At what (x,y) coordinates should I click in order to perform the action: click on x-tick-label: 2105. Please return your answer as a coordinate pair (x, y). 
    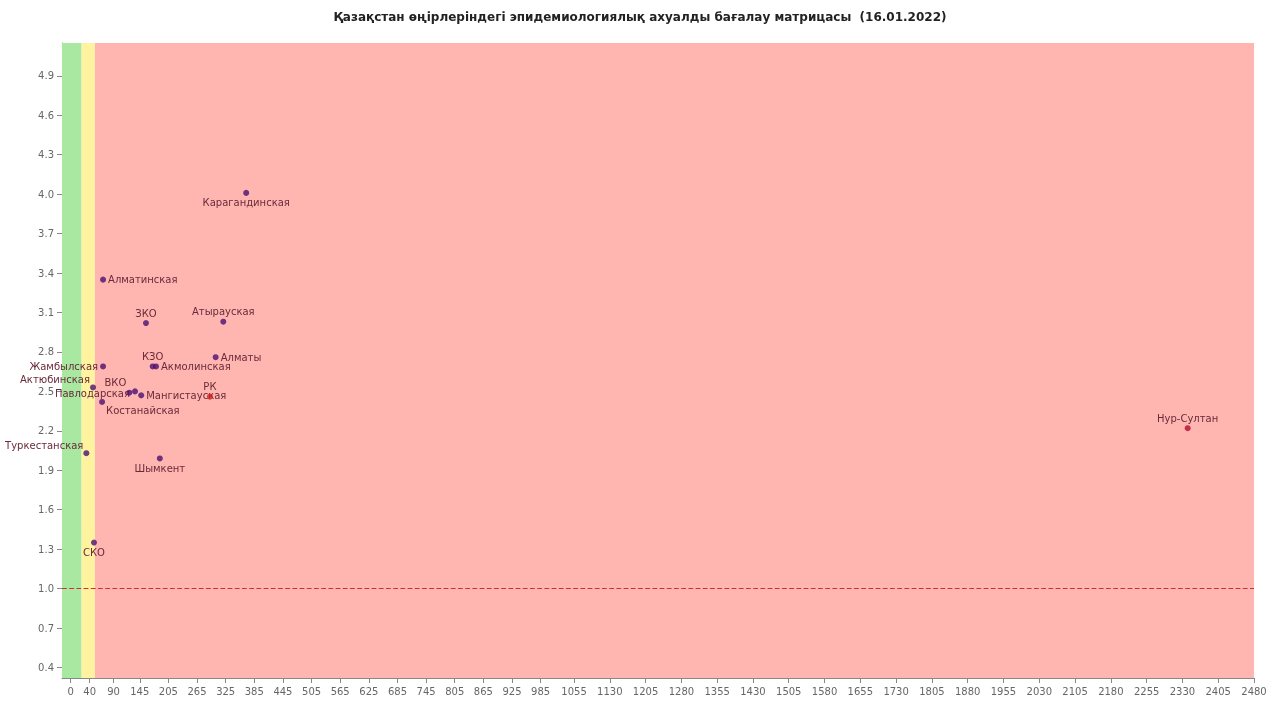
    Looking at the image, I should click on (1075, 691).